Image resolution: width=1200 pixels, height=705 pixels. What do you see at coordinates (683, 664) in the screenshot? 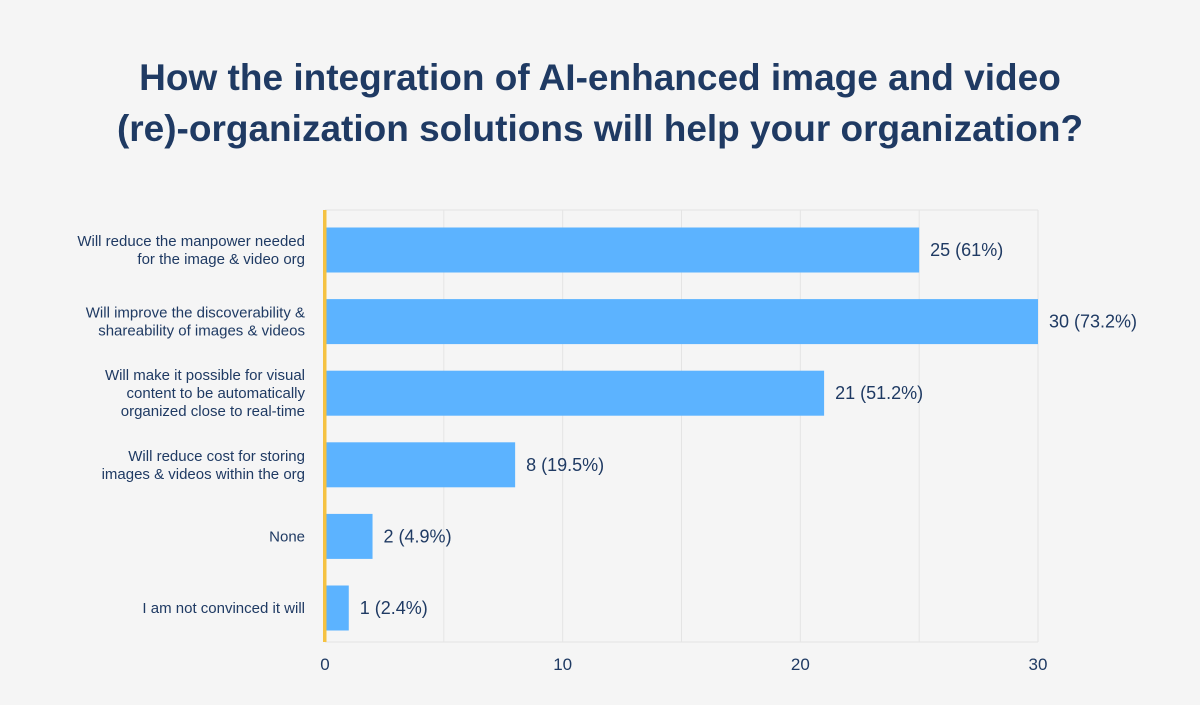
I see `x-axis-ticks: 0 10 20 30` at bounding box center [683, 664].